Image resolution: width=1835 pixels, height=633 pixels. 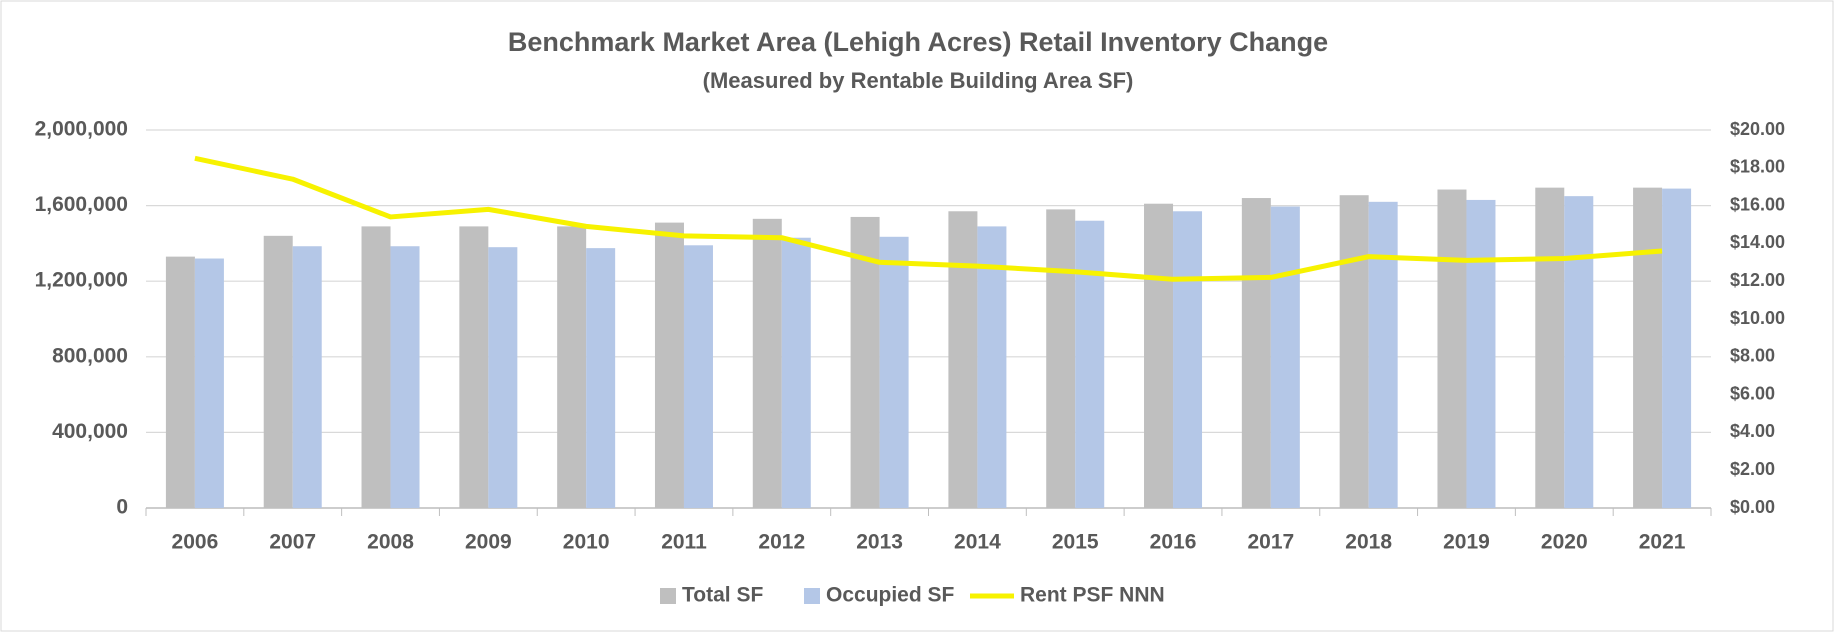 I want to click on legend-label: Occupied SF, so click(x=890, y=595).